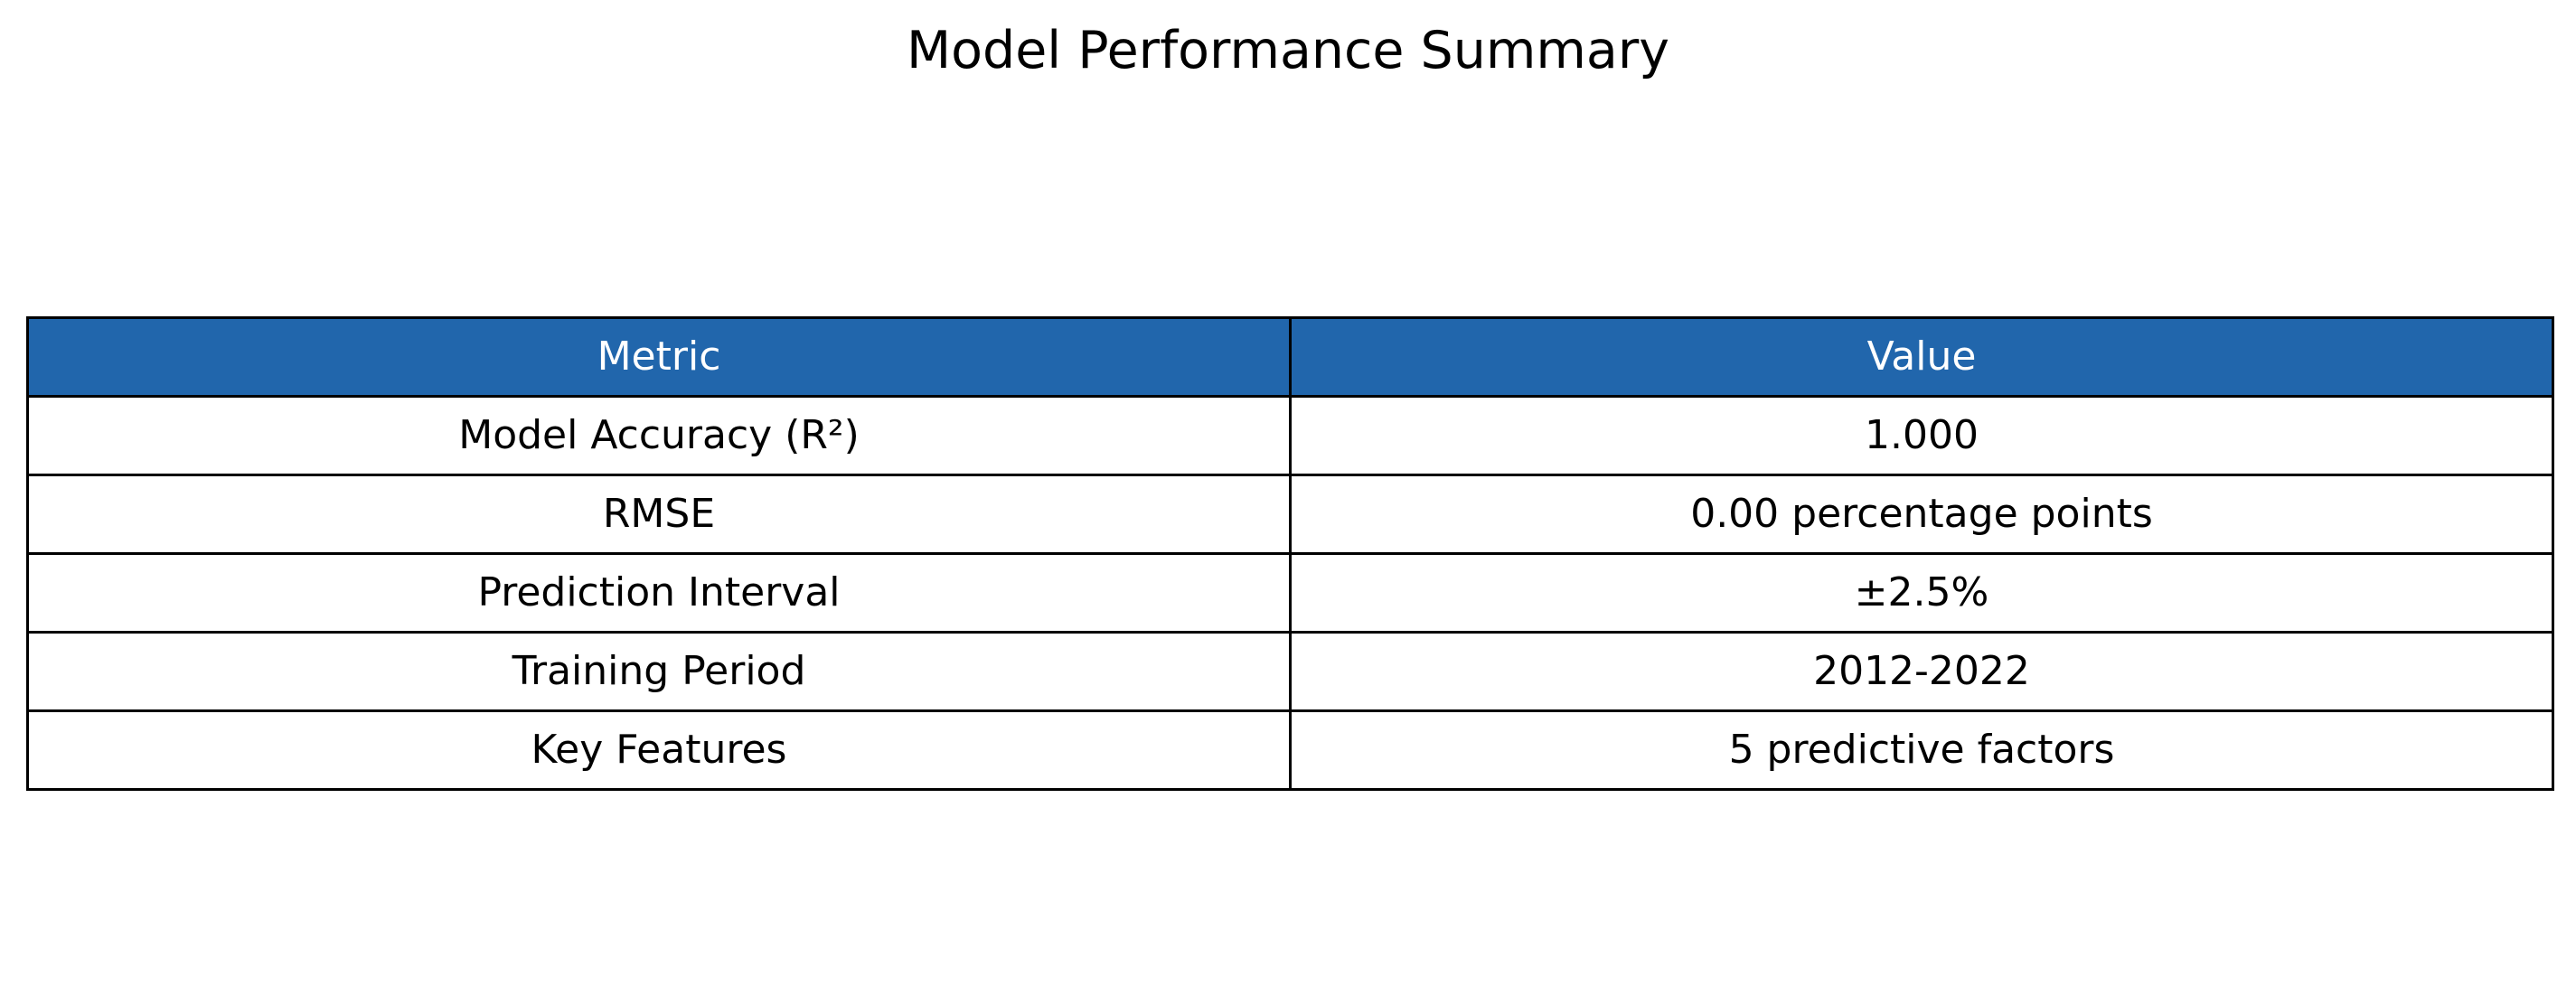 This screenshot has height=1005, width=2576. Describe the element at coordinates (1288, 50) in the screenshot. I see `chart-title: Model Performance Summary` at that location.